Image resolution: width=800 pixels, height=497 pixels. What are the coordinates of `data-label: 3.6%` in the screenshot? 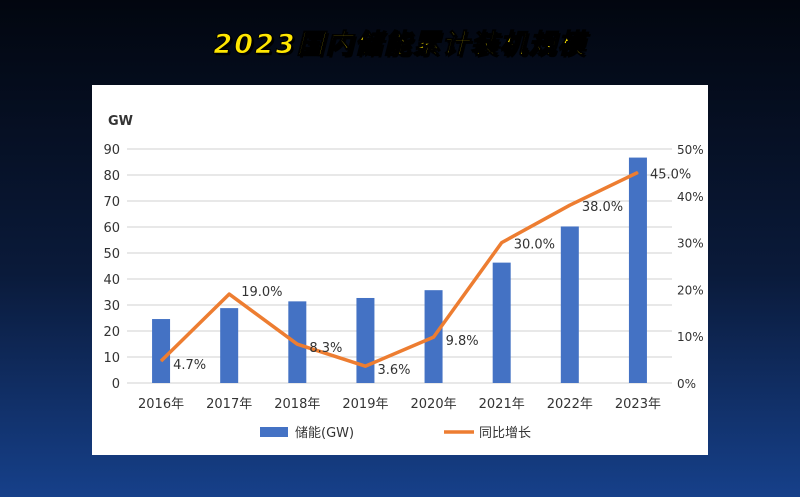 It's located at (393, 370).